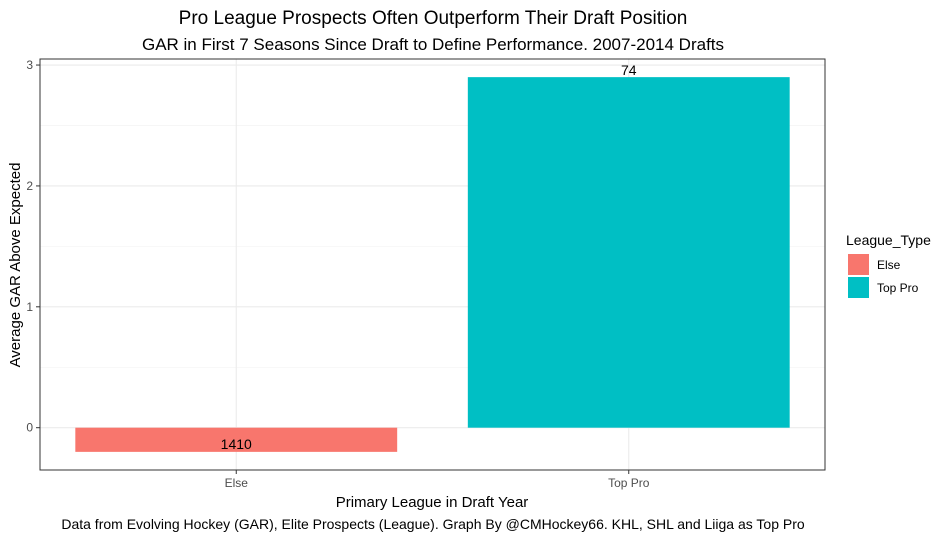 This screenshot has width=950, height=541. Describe the element at coordinates (237, 483) in the screenshot. I see `x-tick-label: Else` at that location.